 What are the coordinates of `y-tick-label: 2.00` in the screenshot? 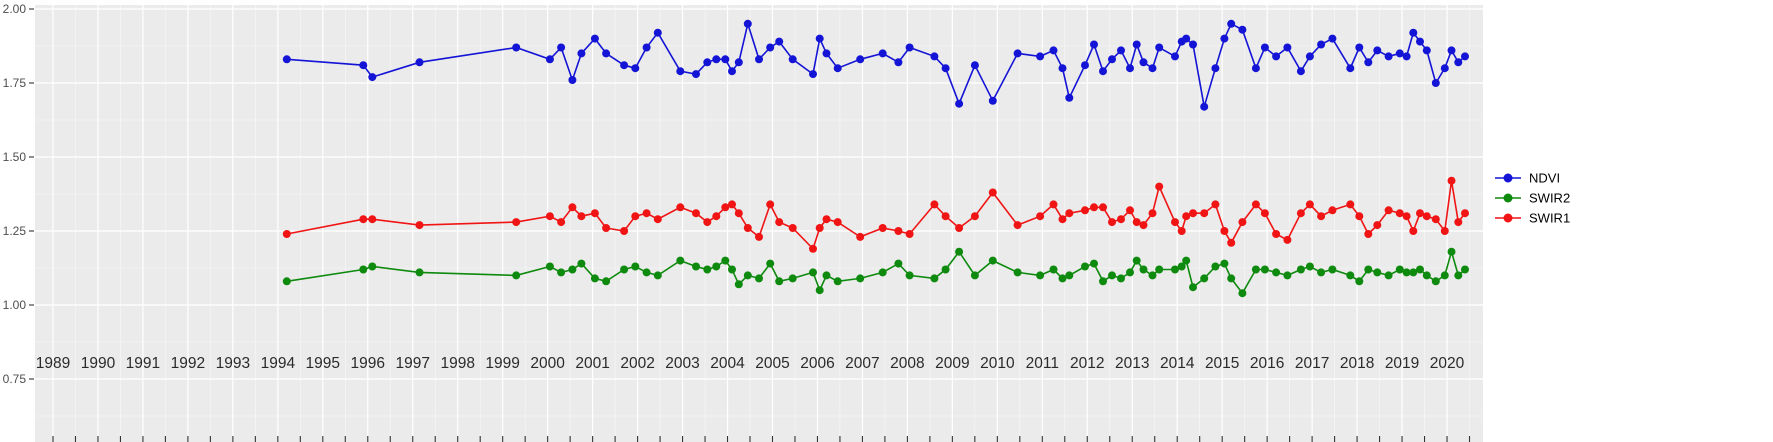 It's located at (15, 9).